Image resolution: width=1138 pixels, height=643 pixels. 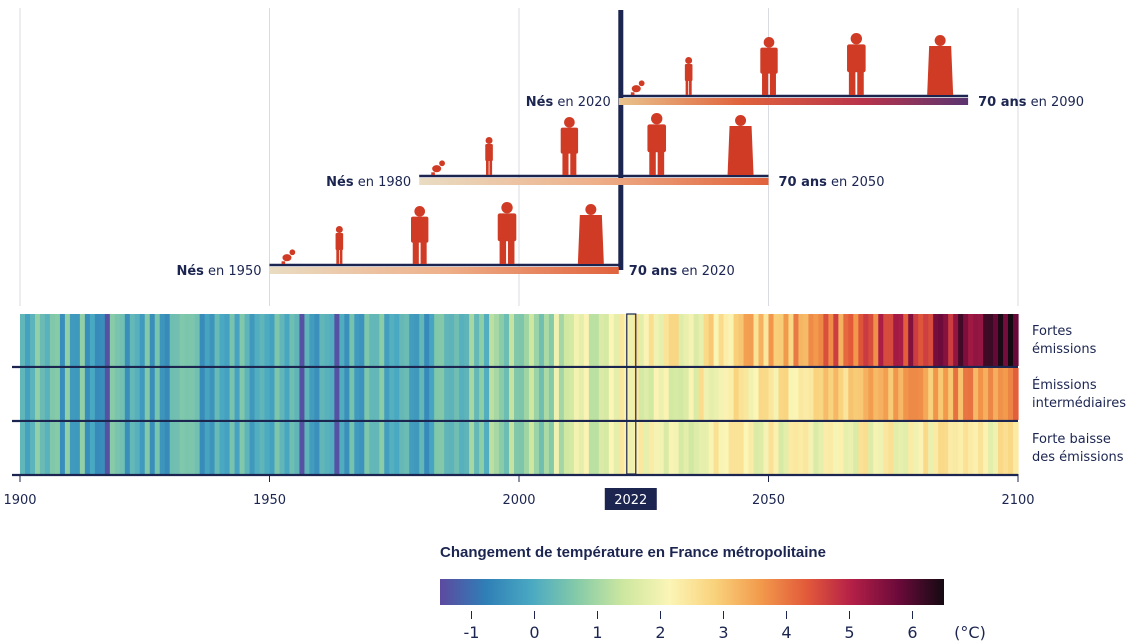 I want to click on cohort-born-label: Nés en 1980, so click(x=368, y=182).